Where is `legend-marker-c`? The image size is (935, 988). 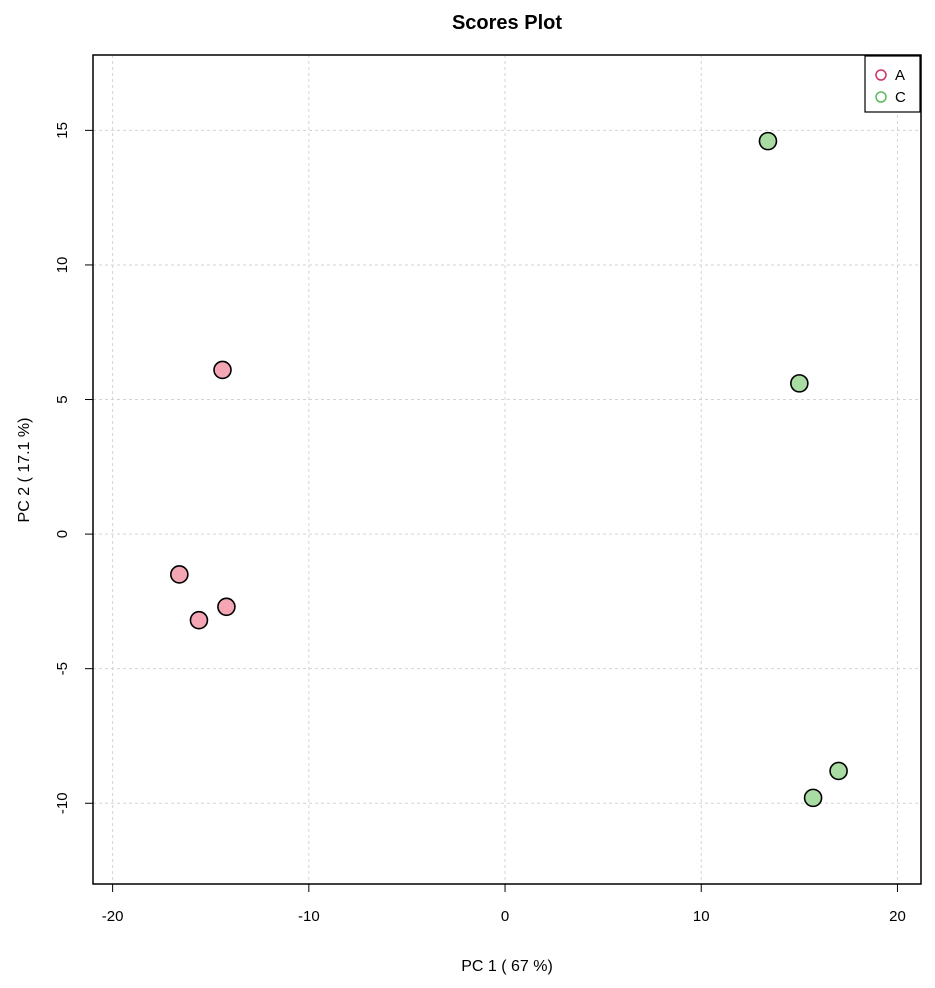 legend-marker-c is located at coordinates (881, 97).